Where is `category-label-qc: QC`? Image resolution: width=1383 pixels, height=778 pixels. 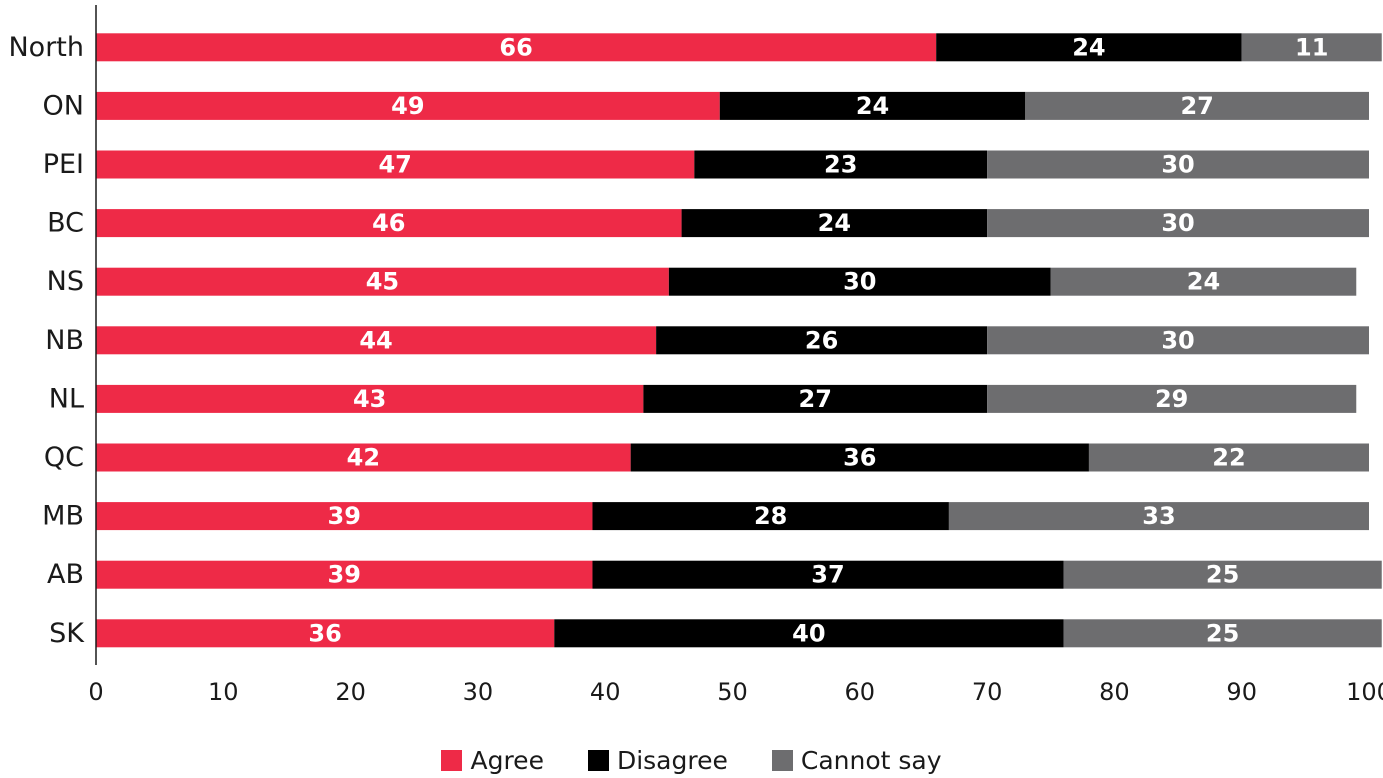
category-label-qc: QC is located at coordinates (64, 457).